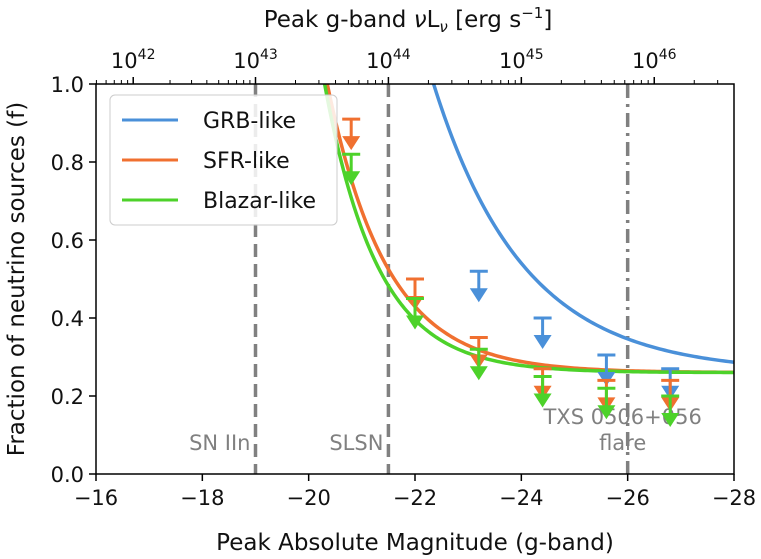 The image size is (761, 559). I want to click on upper-limit-sfr-like, so click(351, 134).